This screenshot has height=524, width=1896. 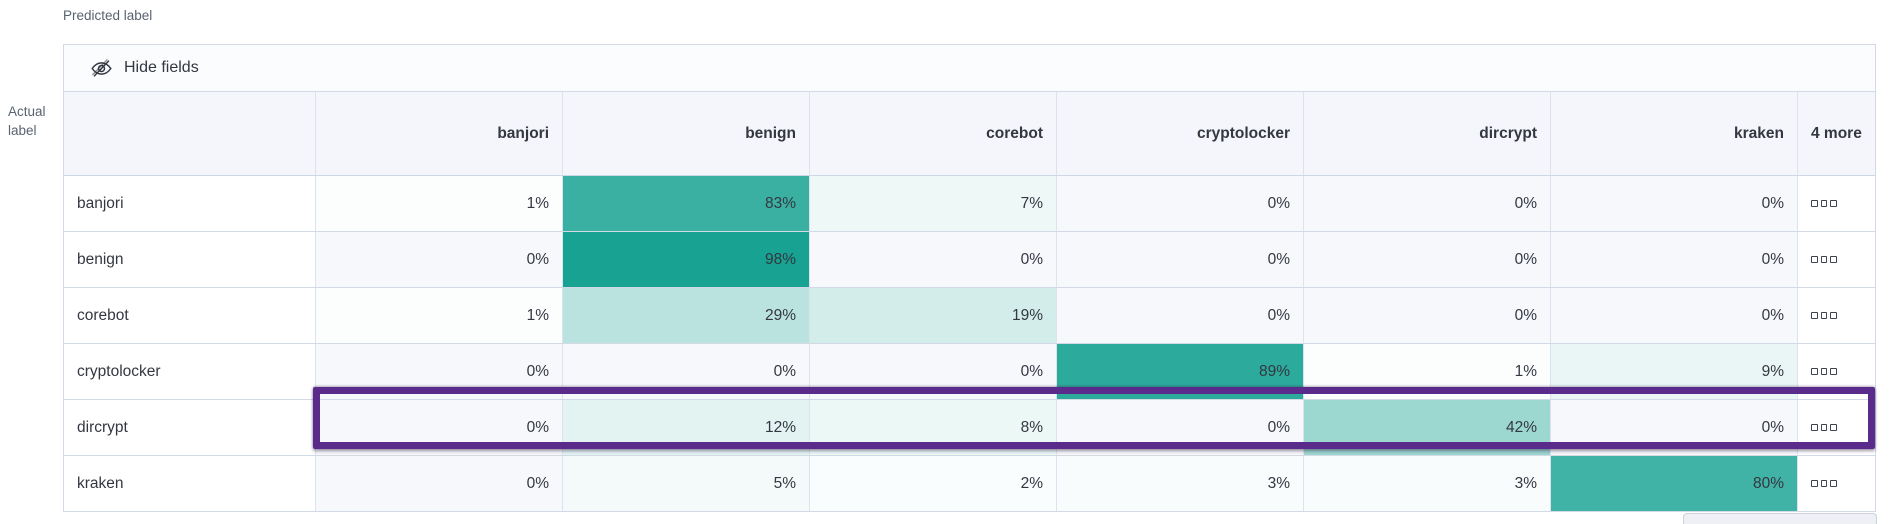 What do you see at coordinates (686, 427) in the screenshot?
I see `cell-dircrypt-benign: 12%` at bounding box center [686, 427].